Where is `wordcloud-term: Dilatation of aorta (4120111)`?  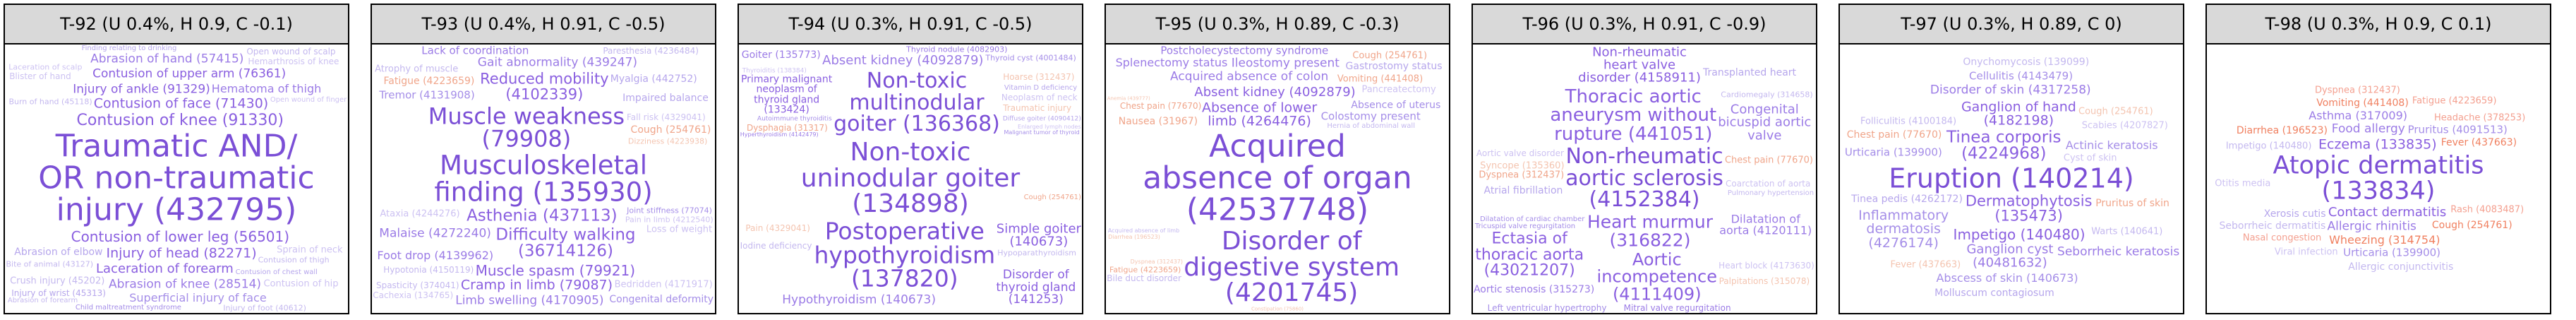
wordcloud-term: Dilatation of aorta (4120111) is located at coordinates (1765, 224).